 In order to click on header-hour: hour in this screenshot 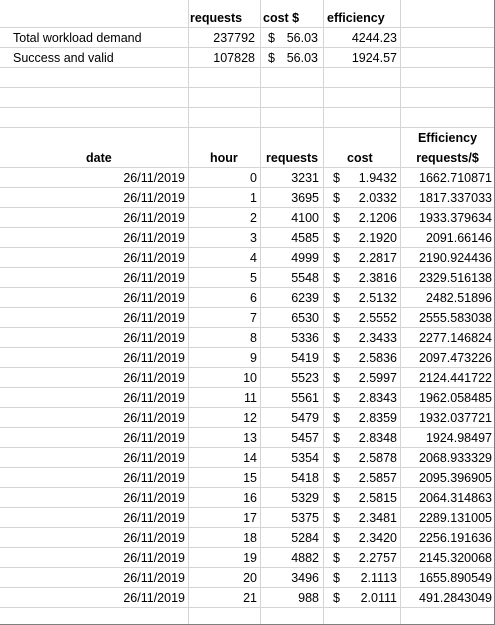, I will do `click(224, 158)`.